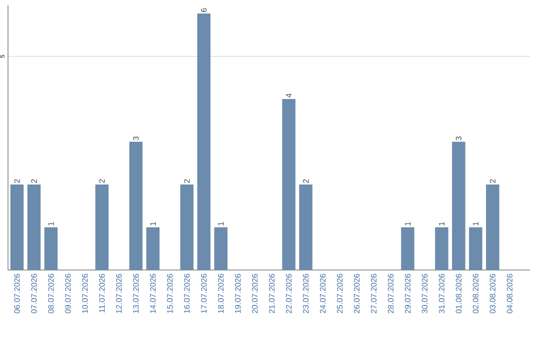 Image resolution: width=540 pixels, height=340 pixels. What do you see at coordinates (221, 293) in the screenshot?
I see `x-tick-label: 18.07.2026` at bounding box center [221, 293].